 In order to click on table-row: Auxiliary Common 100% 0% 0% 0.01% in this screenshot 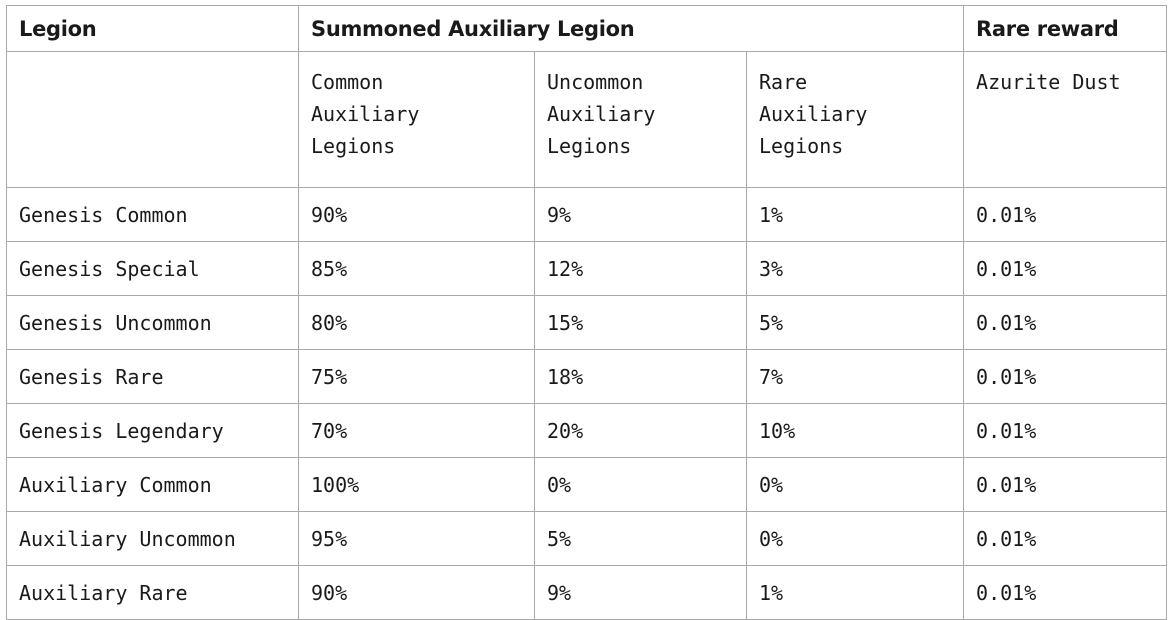, I will do `click(587, 484)`.